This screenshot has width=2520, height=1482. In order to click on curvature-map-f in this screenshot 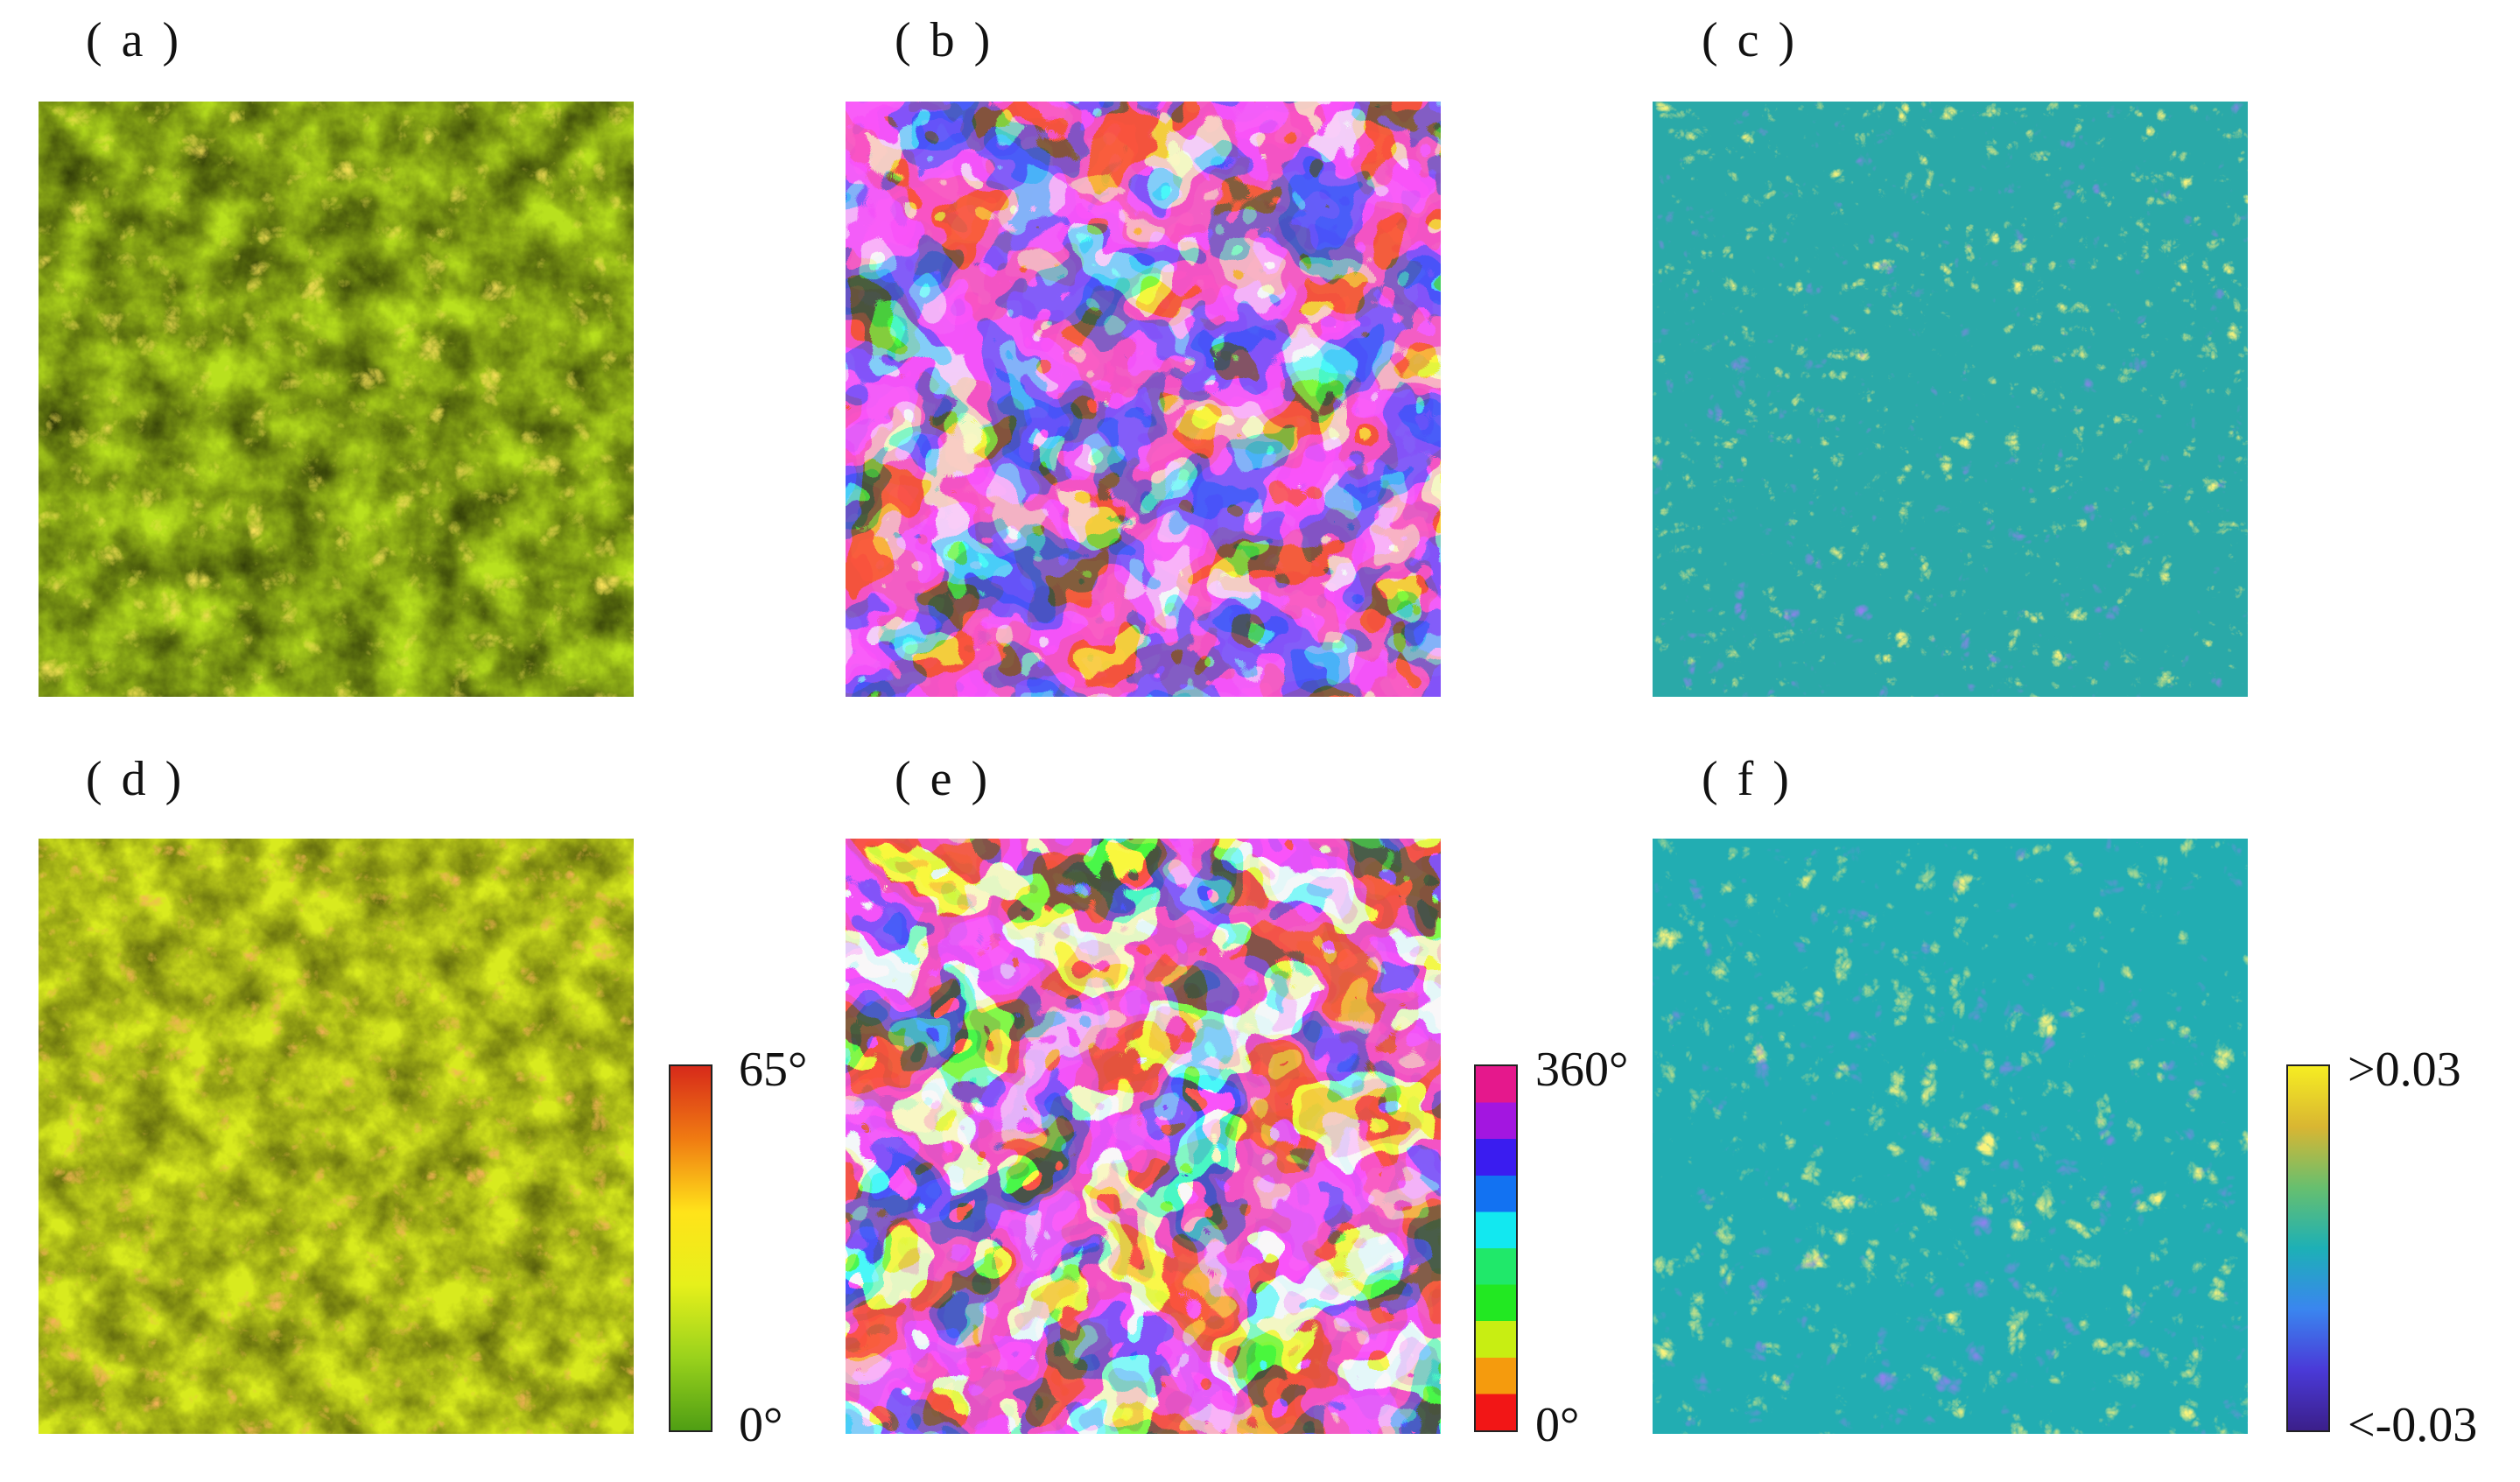, I will do `click(1950, 1136)`.